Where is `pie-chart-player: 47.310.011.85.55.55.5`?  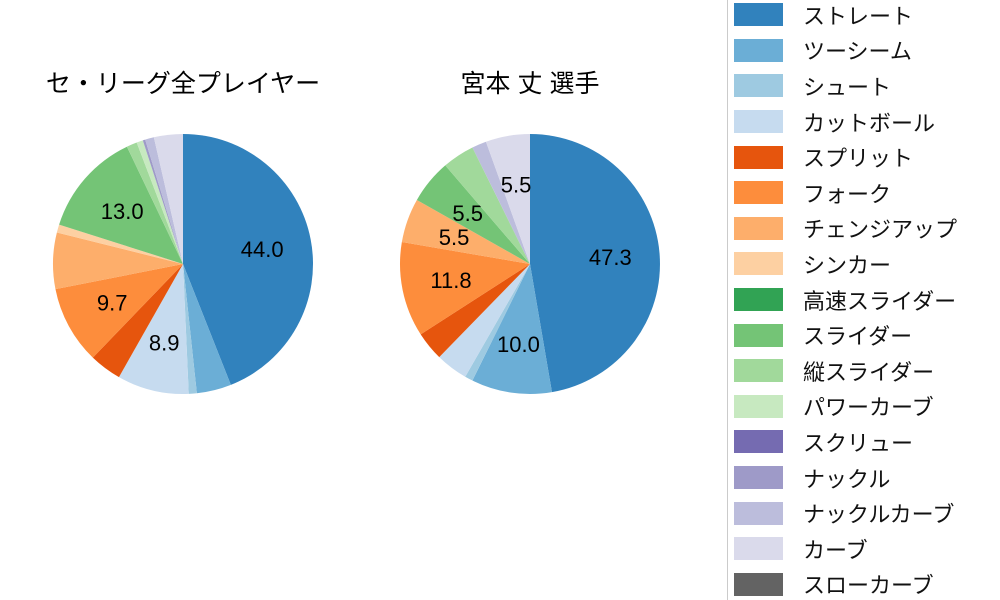
pie-chart-player: 47.310.011.85.55.55.5 is located at coordinates (530, 264).